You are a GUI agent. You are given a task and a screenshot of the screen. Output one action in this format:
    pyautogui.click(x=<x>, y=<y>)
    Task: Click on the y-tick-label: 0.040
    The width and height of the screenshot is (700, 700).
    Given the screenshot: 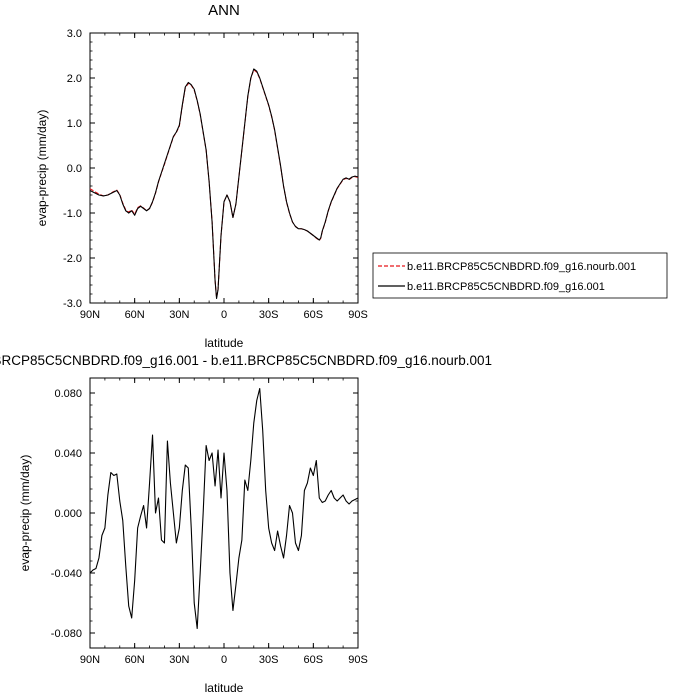 What is the action you would take?
    pyautogui.click(x=68, y=454)
    